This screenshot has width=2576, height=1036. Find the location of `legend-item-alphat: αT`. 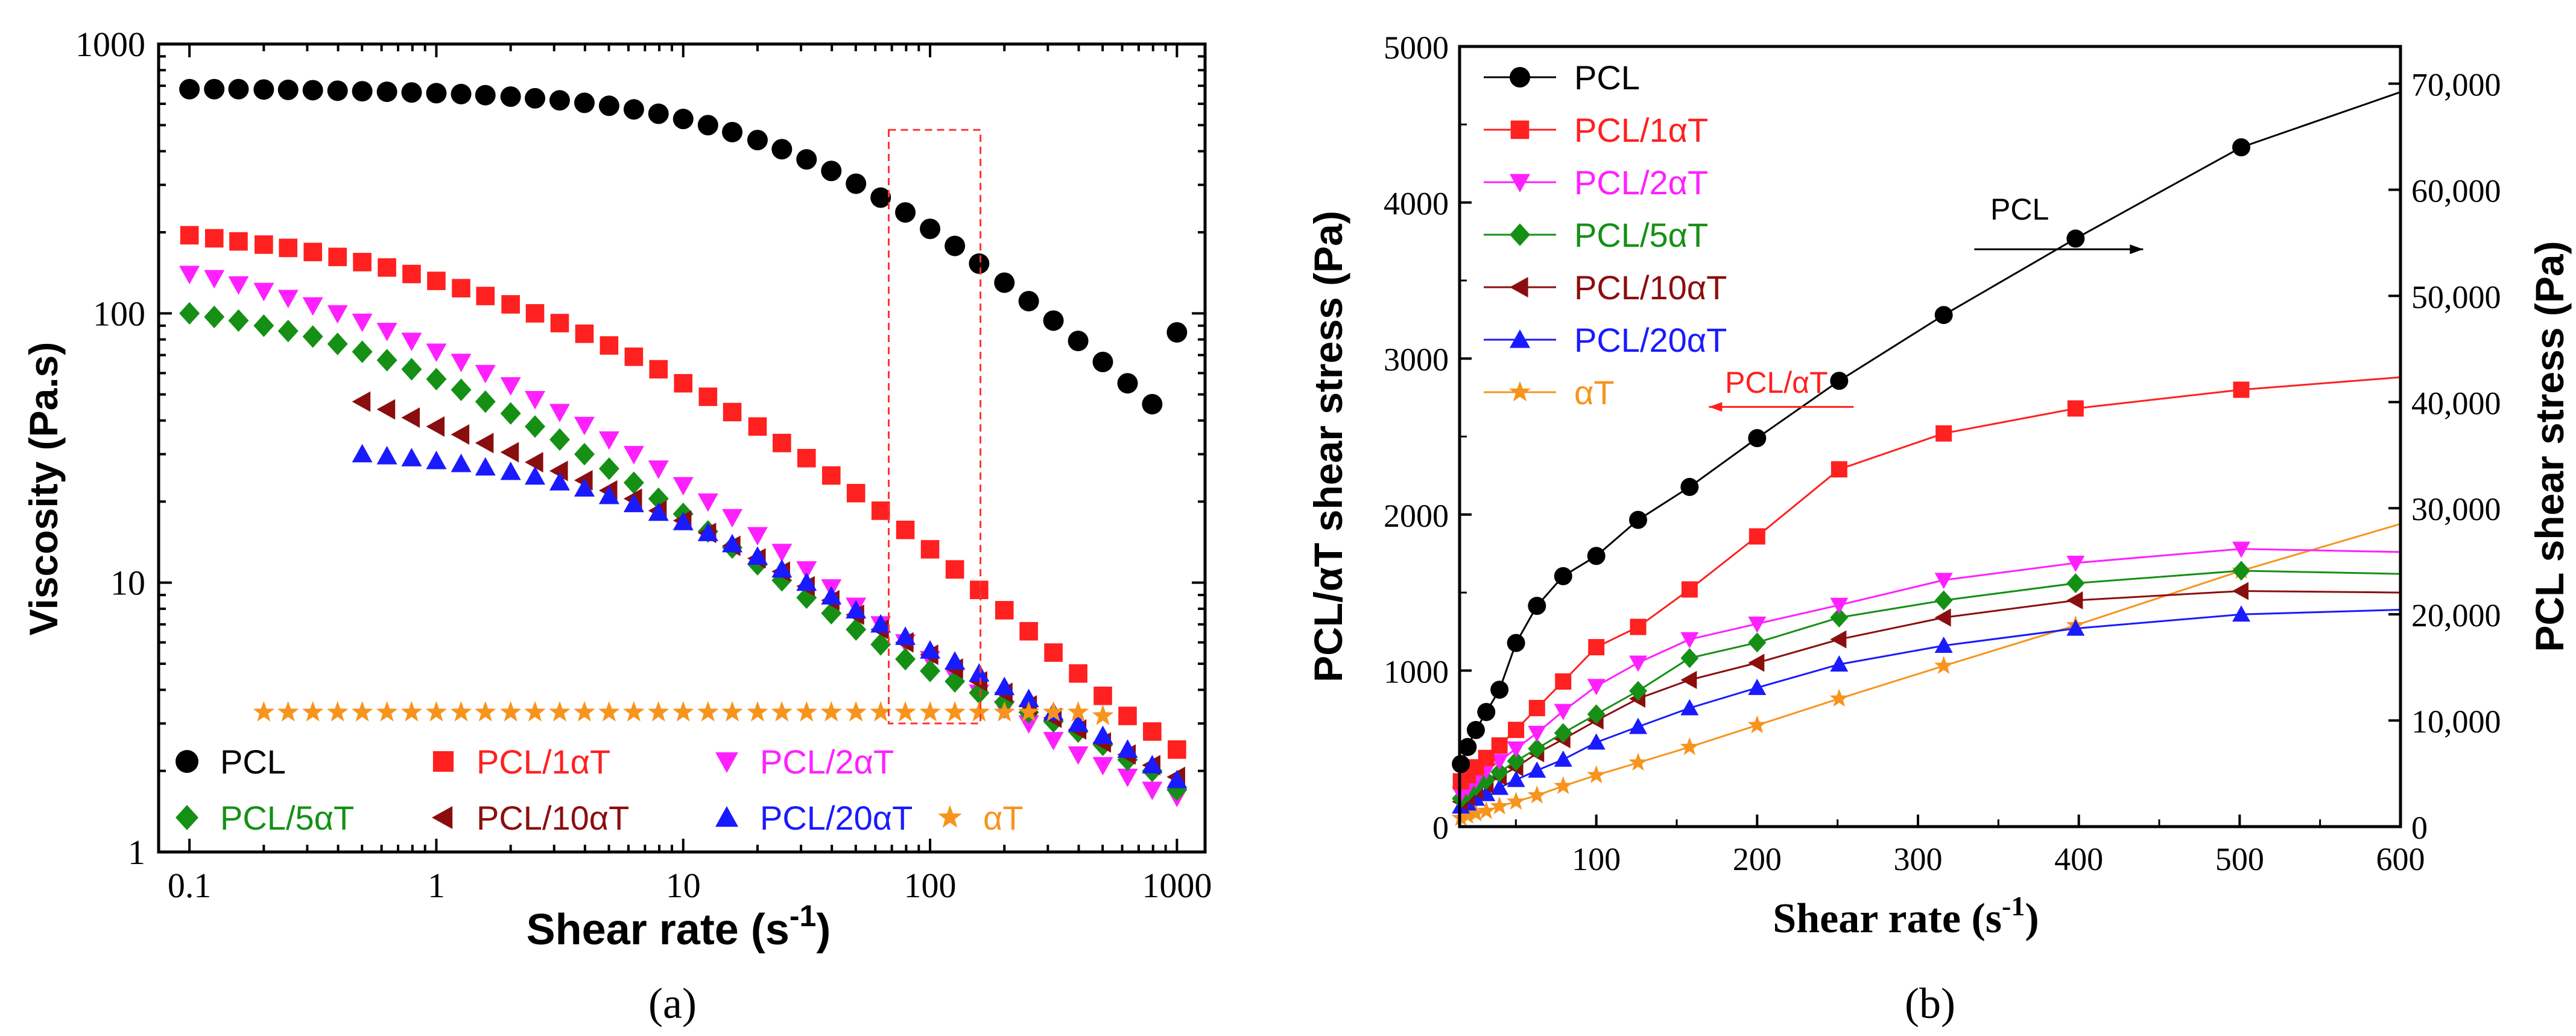

legend-item-alphat: αT is located at coordinates (981, 818).